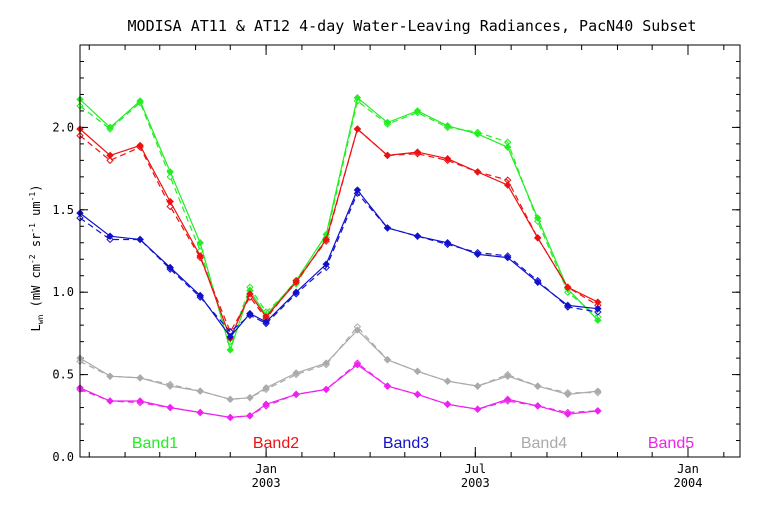 The width and height of the screenshot is (768, 512). What do you see at coordinates (63, 127) in the screenshot?
I see `y-tick-label: 2.0` at bounding box center [63, 127].